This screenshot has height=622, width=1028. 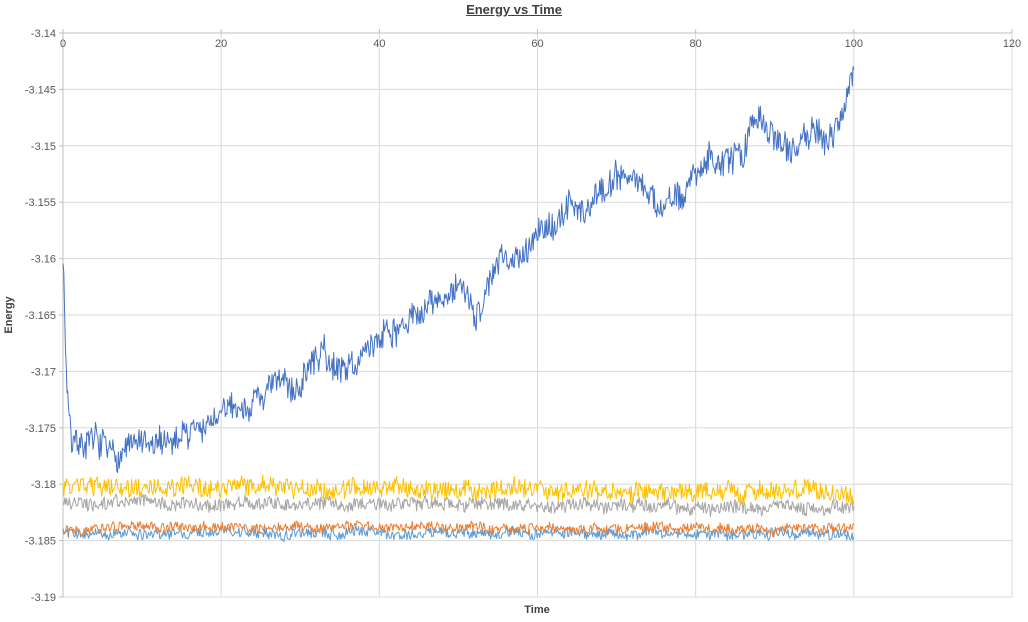 What do you see at coordinates (854, 44) in the screenshot?
I see `x-tick-label: 100` at bounding box center [854, 44].